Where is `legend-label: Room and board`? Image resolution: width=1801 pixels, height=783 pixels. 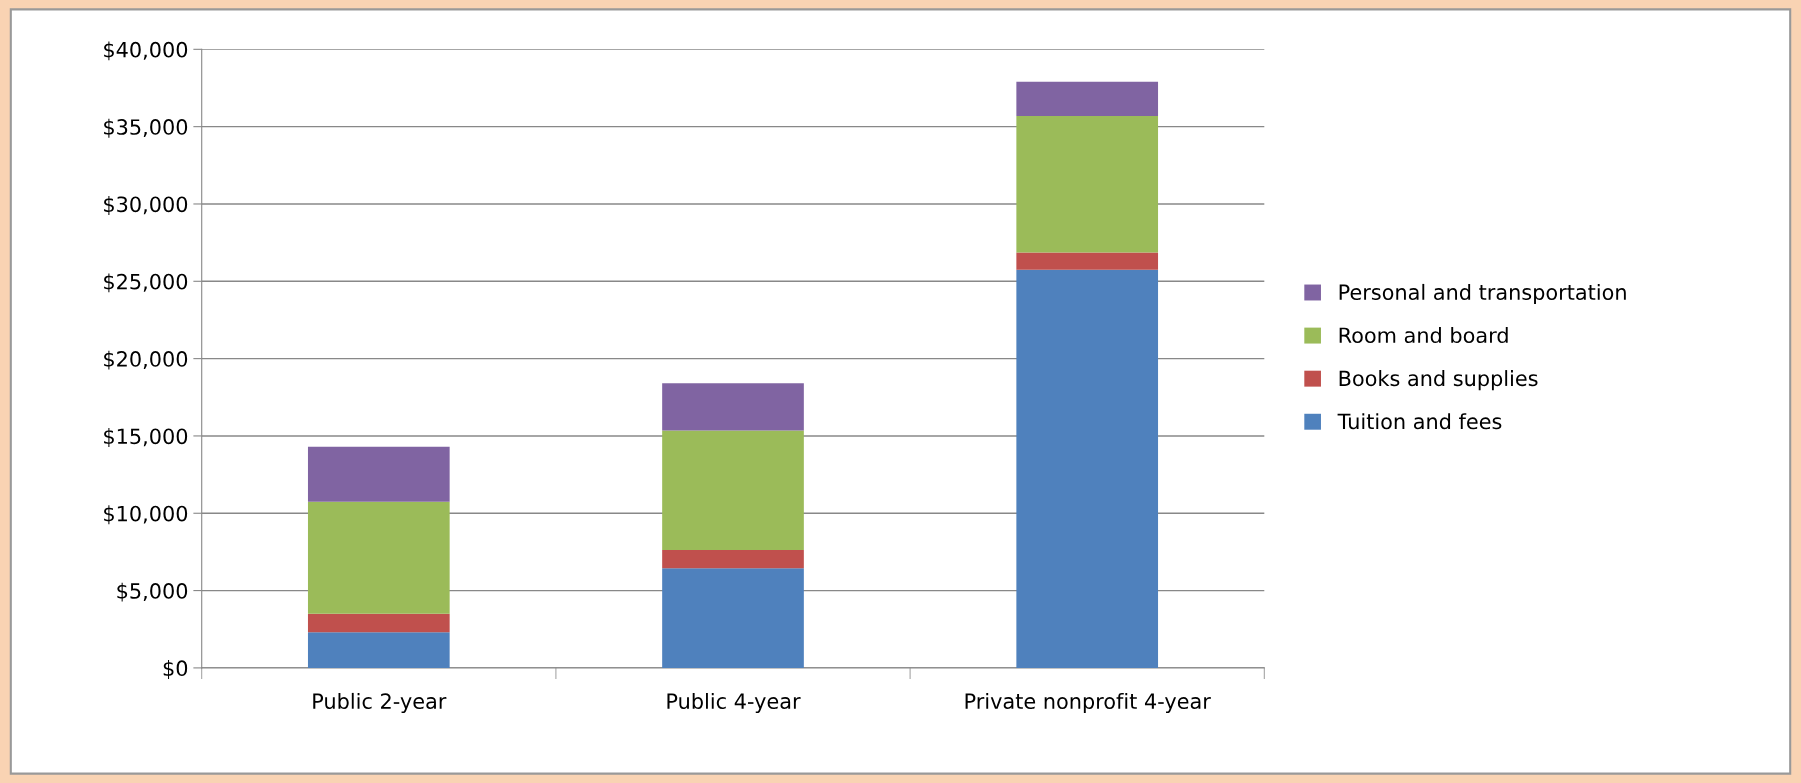 legend-label: Room and board is located at coordinates (1423, 335).